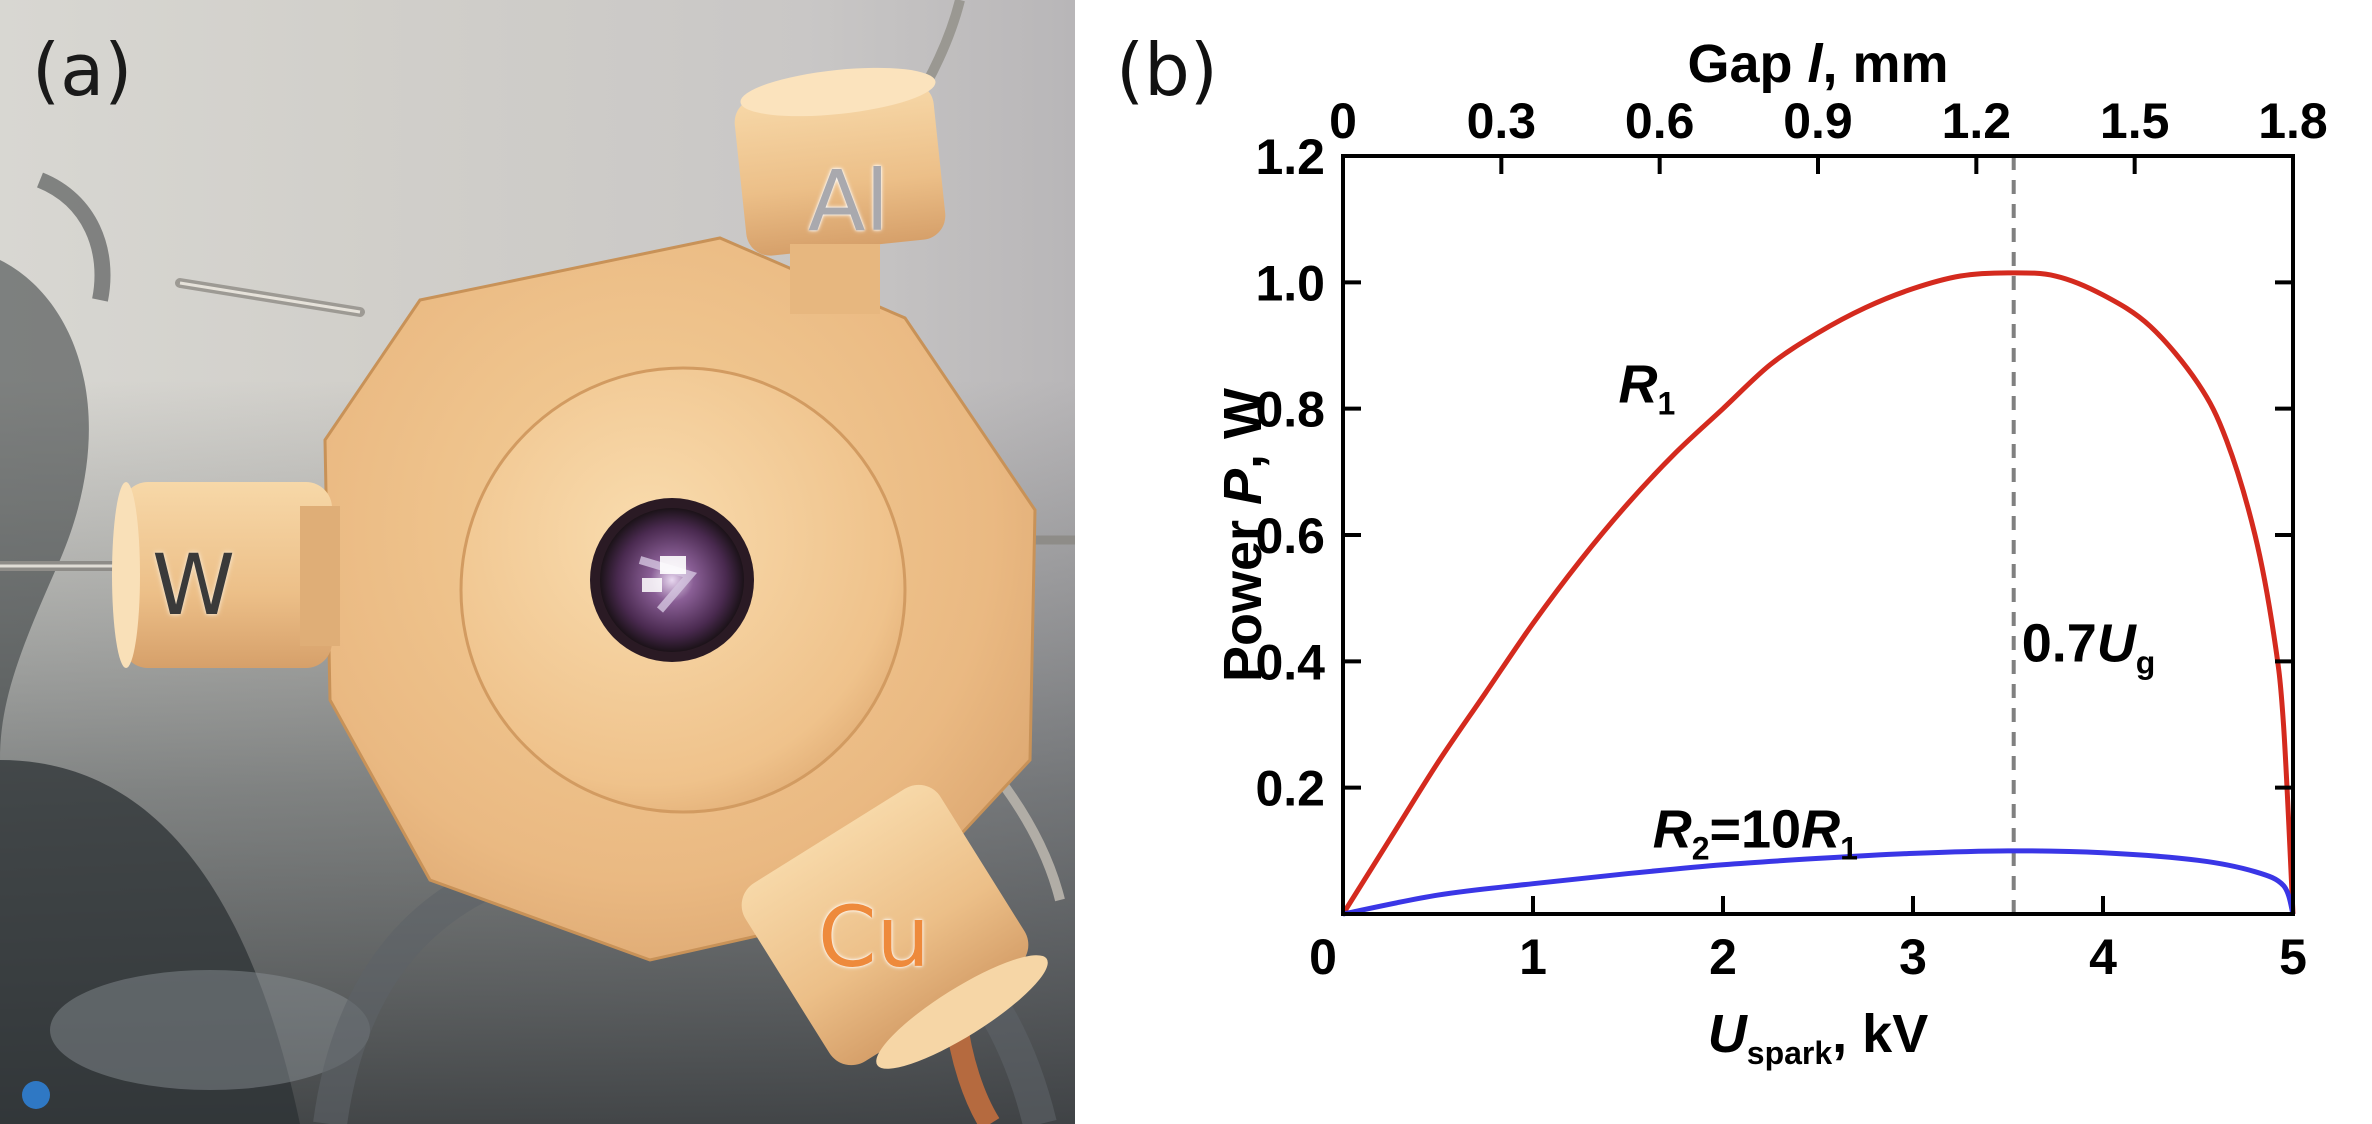 This screenshot has height=1124, width=2372. I want to click on x2-tick-label-4: 1.2, so click(1977, 121).